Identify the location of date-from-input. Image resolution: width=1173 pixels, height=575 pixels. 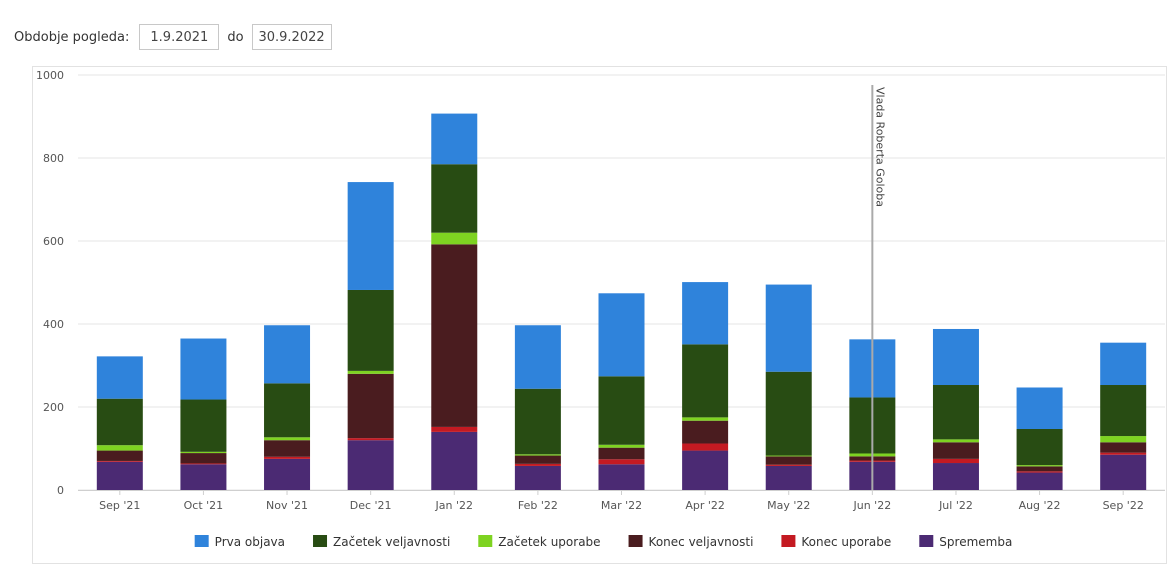
(179, 37).